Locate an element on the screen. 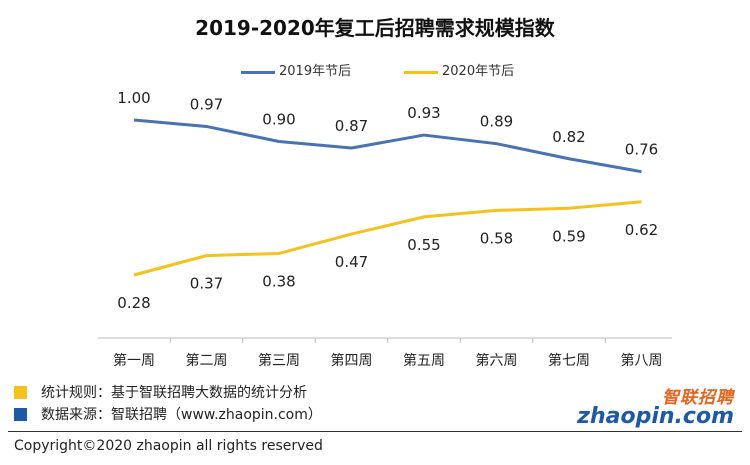 The width and height of the screenshot is (750, 465). x-tick-label: 第七周 is located at coordinates (569, 360).